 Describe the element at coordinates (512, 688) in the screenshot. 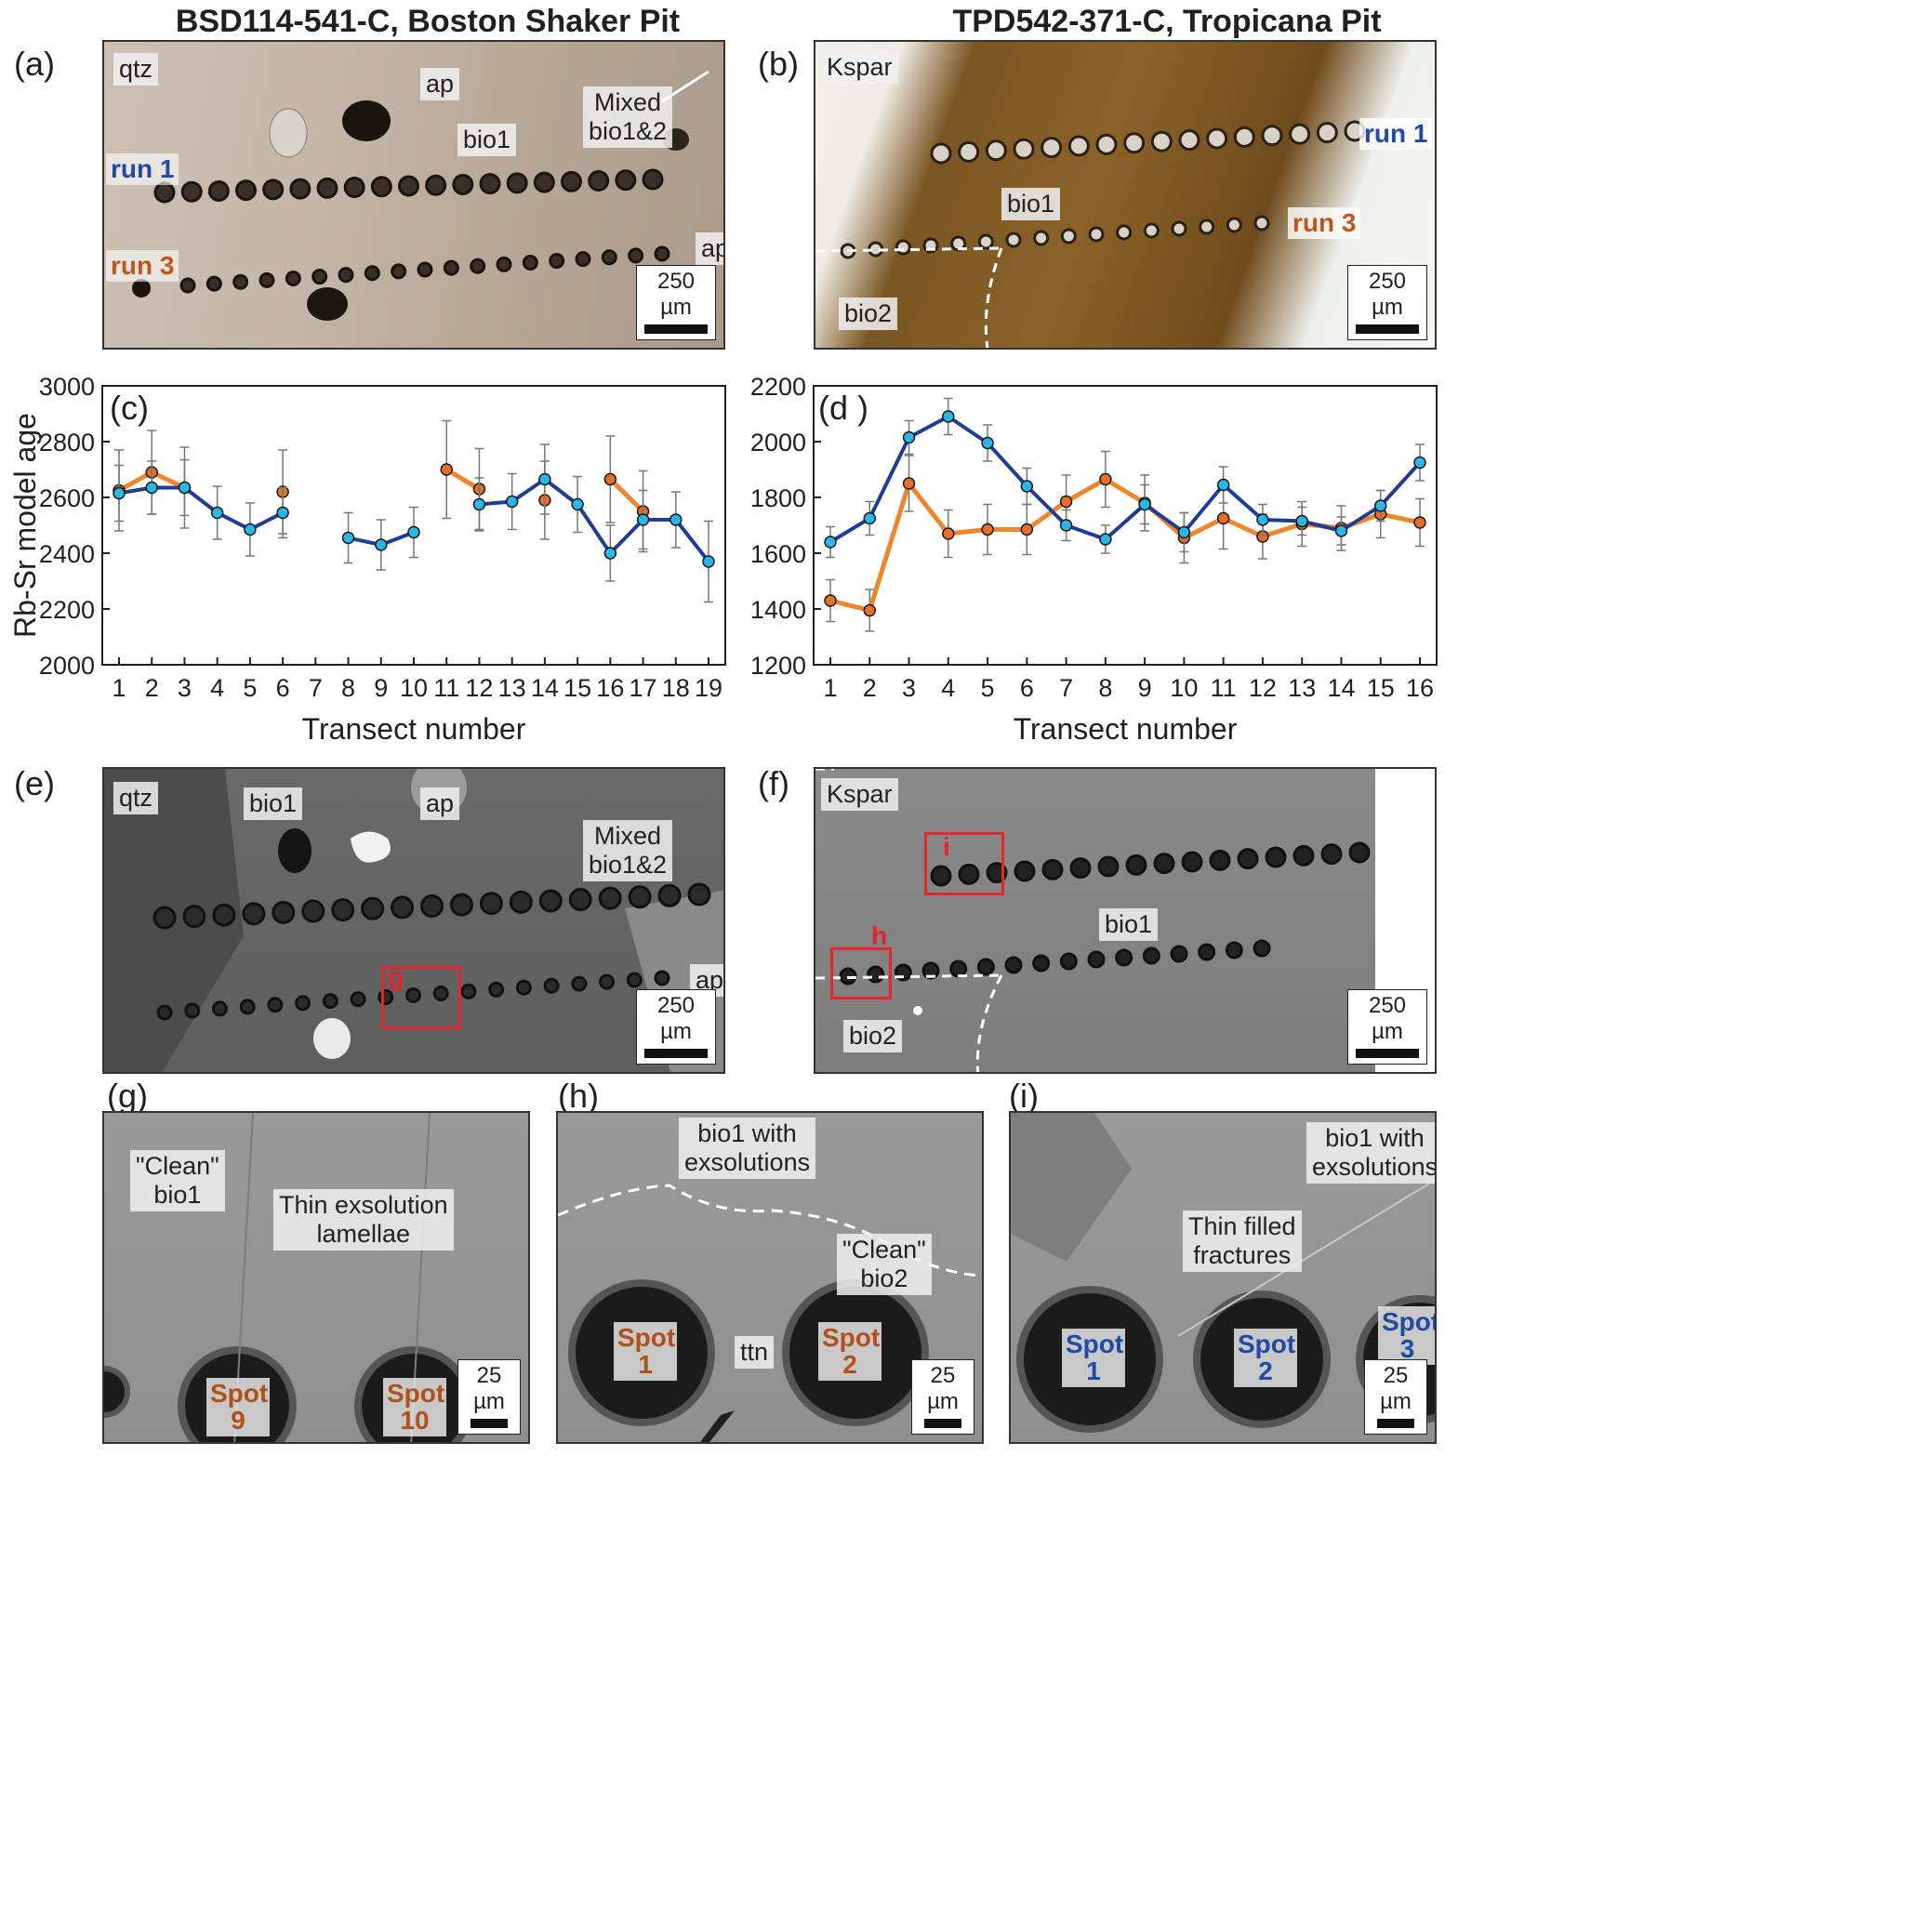

I see `x-tick-label: 13` at that location.